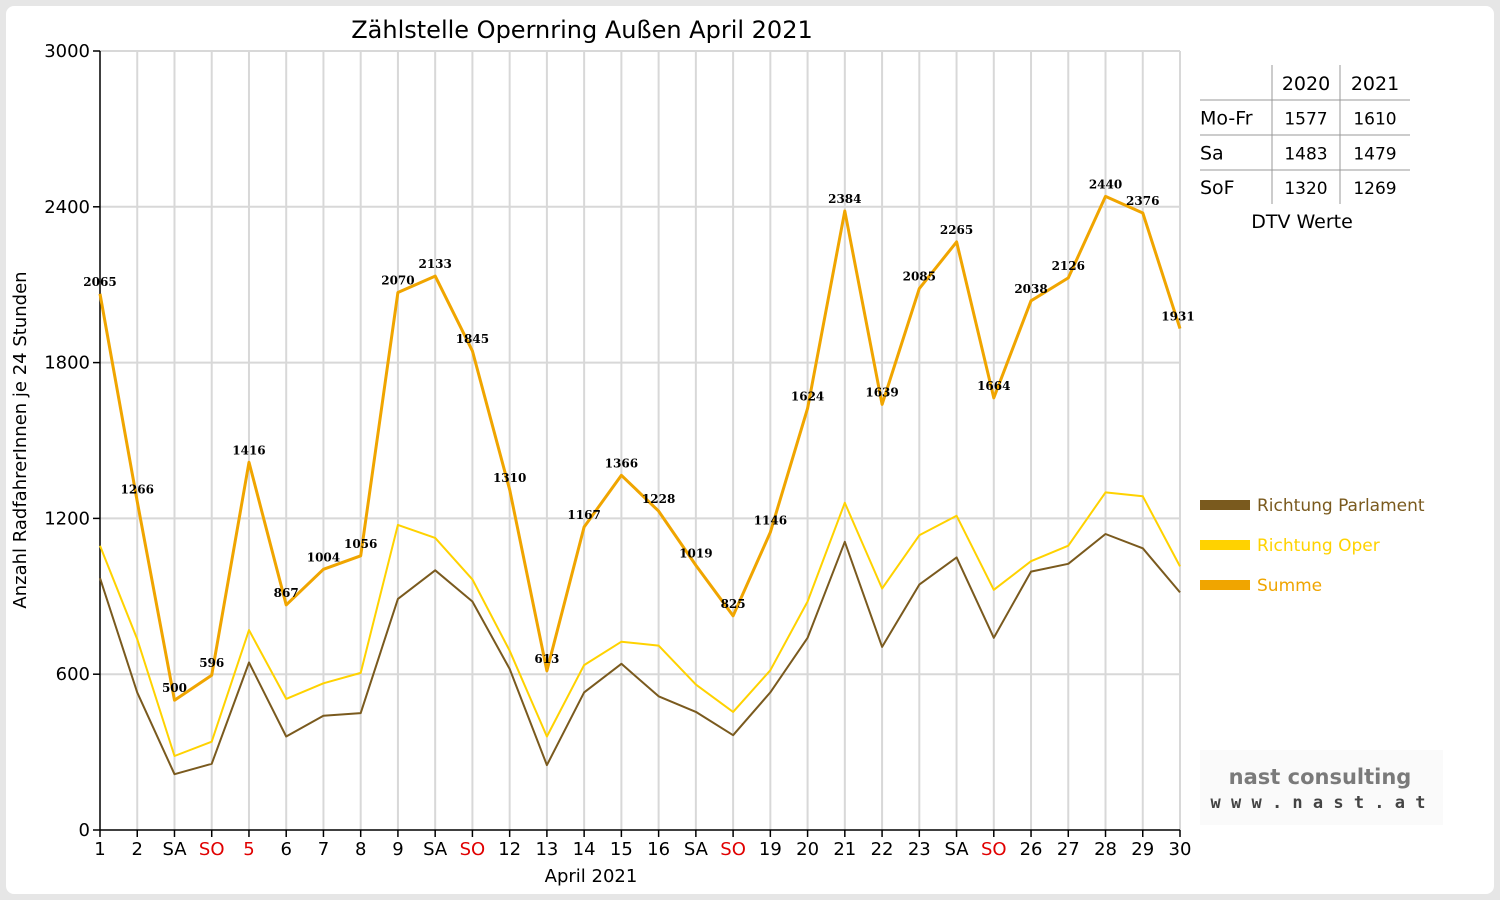  Describe the element at coordinates (583, 515) in the screenshot. I see `data-label: 1167` at that location.